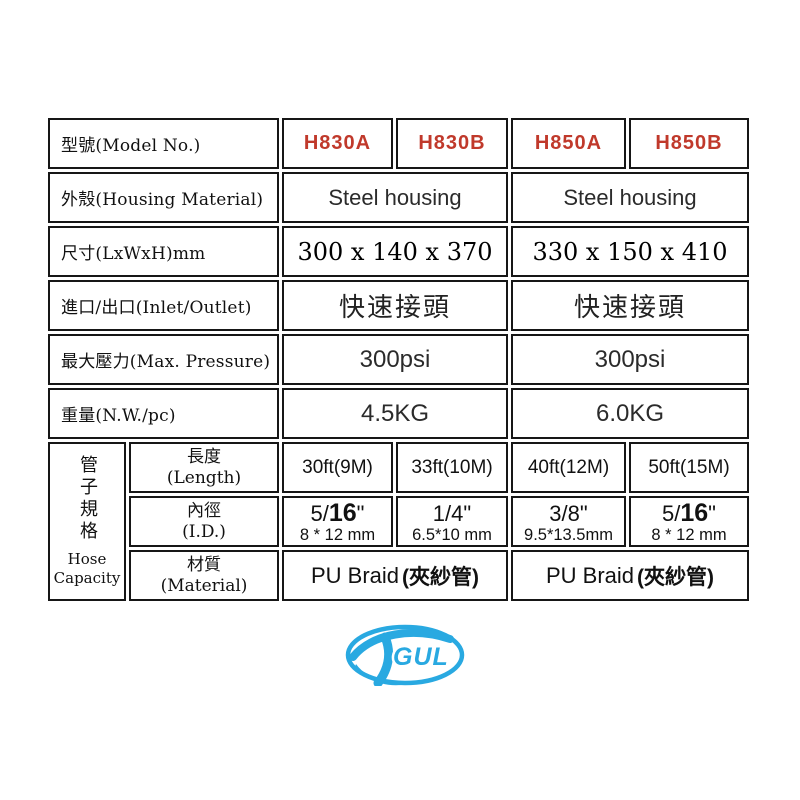  What do you see at coordinates (421, 657) in the screenshot?
I see `logo-gul-text: GUL` at bounding box center [421, 657].